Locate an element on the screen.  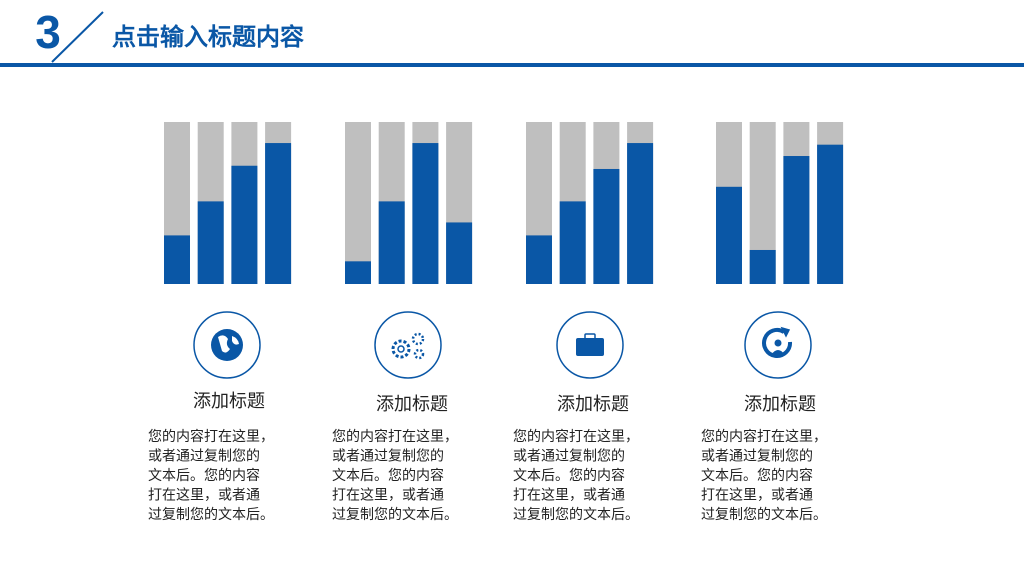
briefcase-icon is located at coordinates (590, 347).